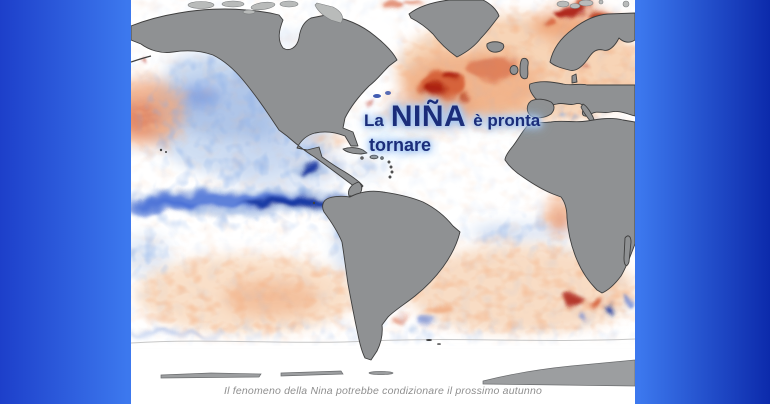  What do you see at coordinates (397, 373) in the screenshot?
I see `antarctica` at bounding box center [397, 373].